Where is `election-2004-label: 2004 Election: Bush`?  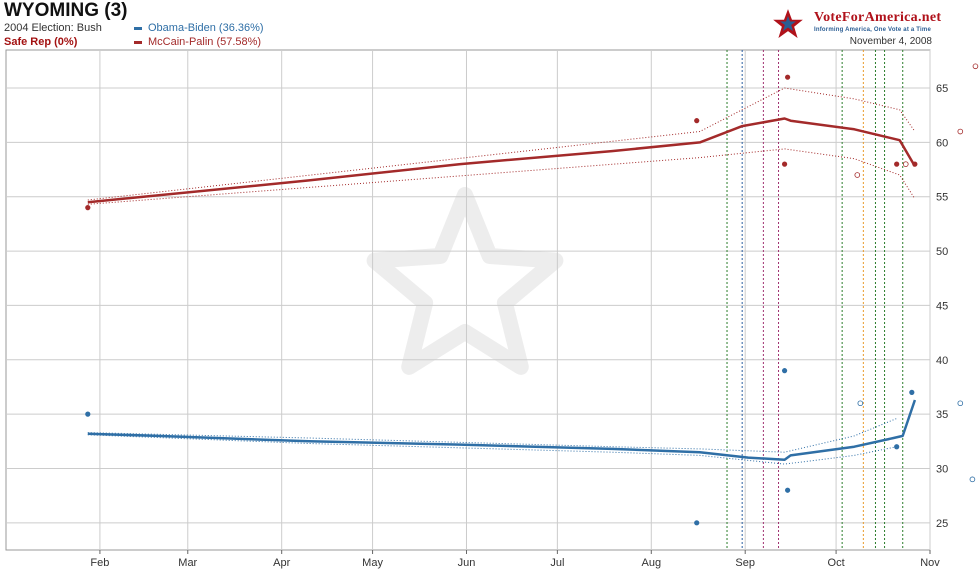 election-2004-label: 2004 Election: Bush is located at coordinates (53, 28).